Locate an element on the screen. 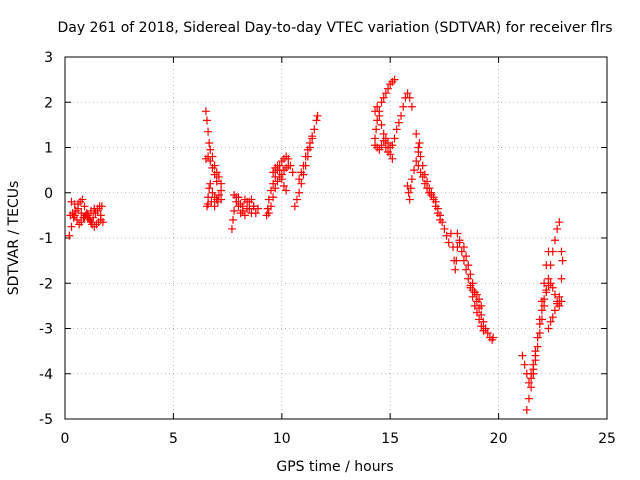 This screenshot has height=480, width=640. y-tick-label: 2 is located at coordinates (48, 103).